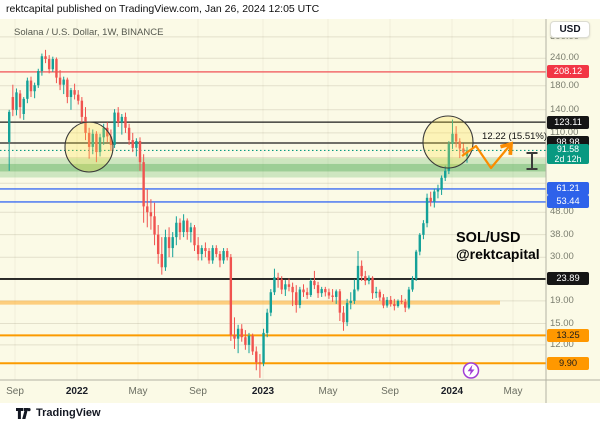 Image resolution: width=600 pixels, height=423 pixels. What do you see at coordinates (568, 72) in the screenshot?
I see `price-level-badge: 208.12` at bounding box center [568, 72].